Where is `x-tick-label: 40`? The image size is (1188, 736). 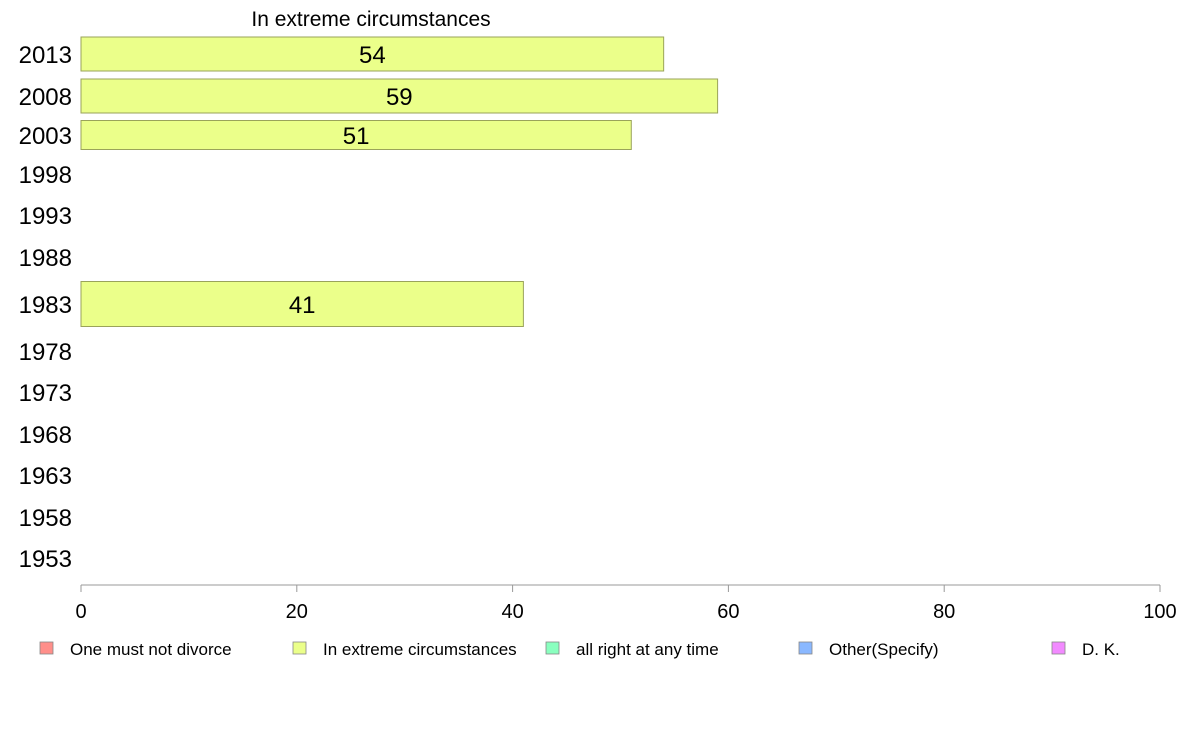
x-tick-label: 40 is located at coordinates (512, 612).